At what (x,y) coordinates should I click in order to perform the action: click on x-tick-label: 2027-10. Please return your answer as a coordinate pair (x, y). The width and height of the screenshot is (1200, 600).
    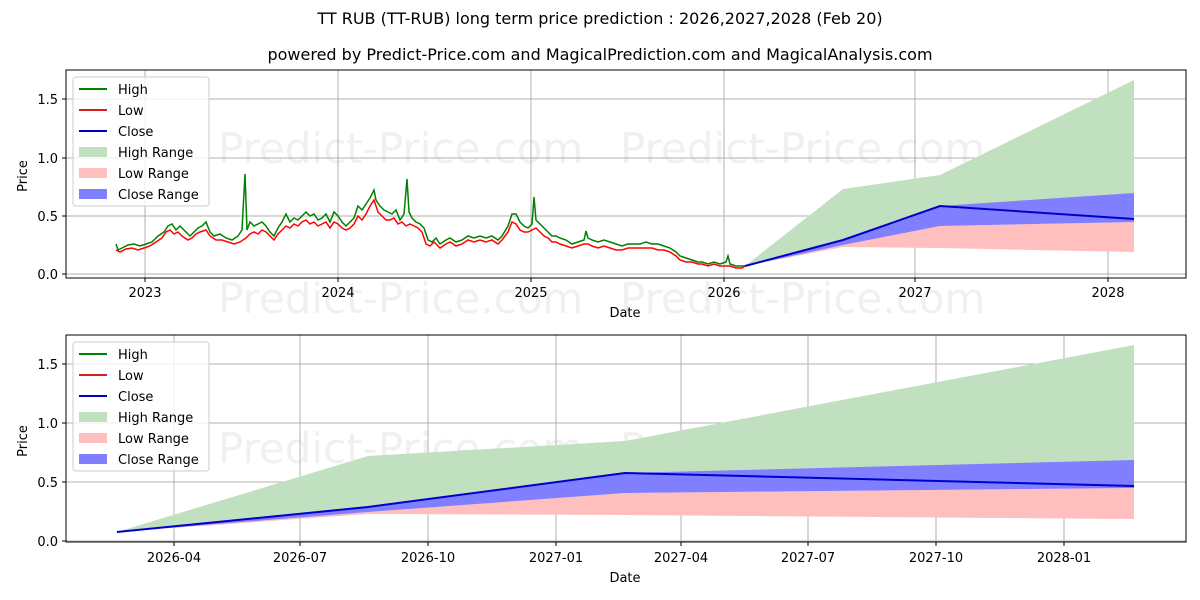
    Looking at the image, I should click on (936, 558).